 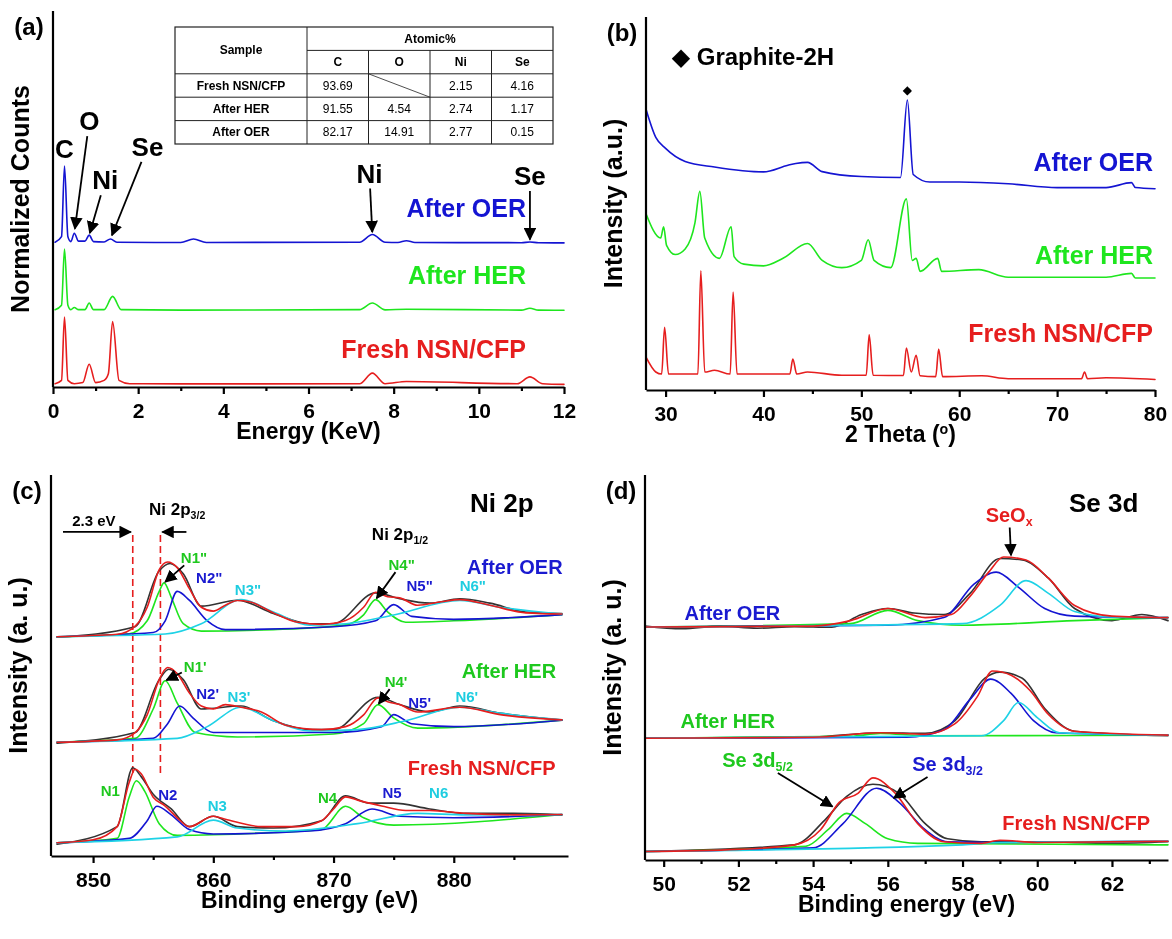 What do you see at coordinates (241, 132) in the screenshot?
I see `text: After OER` at bounding box center [241, 132].